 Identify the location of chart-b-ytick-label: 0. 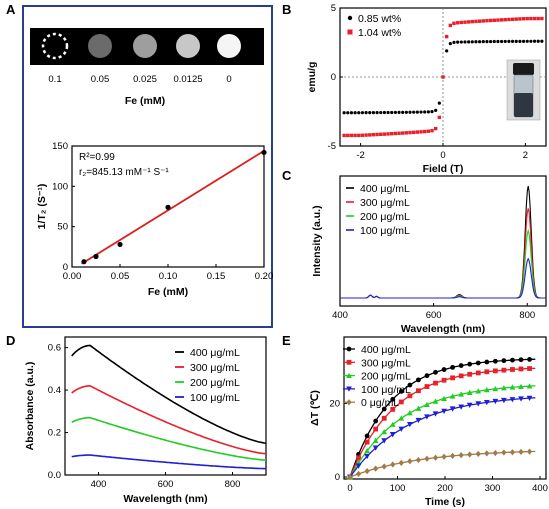
(333, 77).